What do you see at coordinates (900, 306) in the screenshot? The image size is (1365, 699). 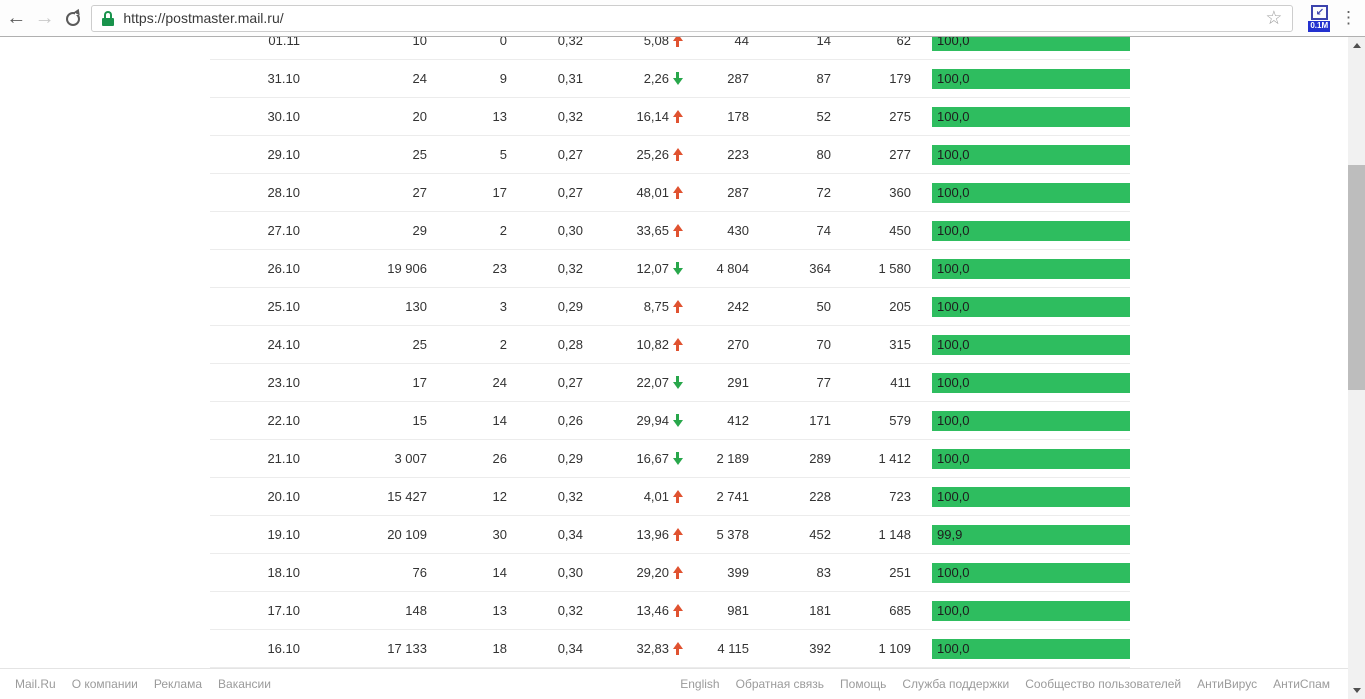 I see `row-value-7: 205` at bounding box center [900, 306].